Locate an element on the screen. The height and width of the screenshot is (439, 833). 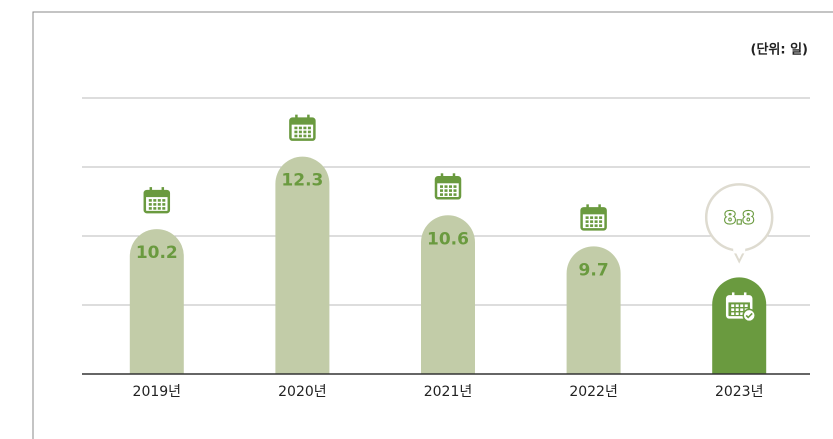
callout-tail-cover is located at coordinates (739, 249).